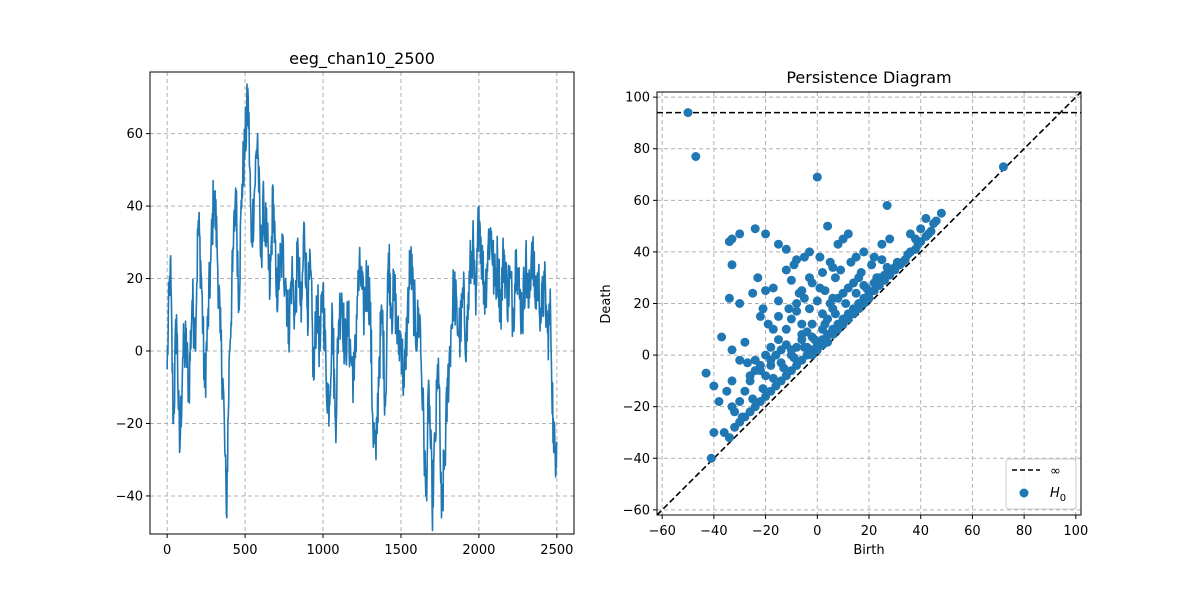  Describe the element at coordinates (641, 149) in the screenshot. I see `diagram-y-tick-label: 80` at that location.